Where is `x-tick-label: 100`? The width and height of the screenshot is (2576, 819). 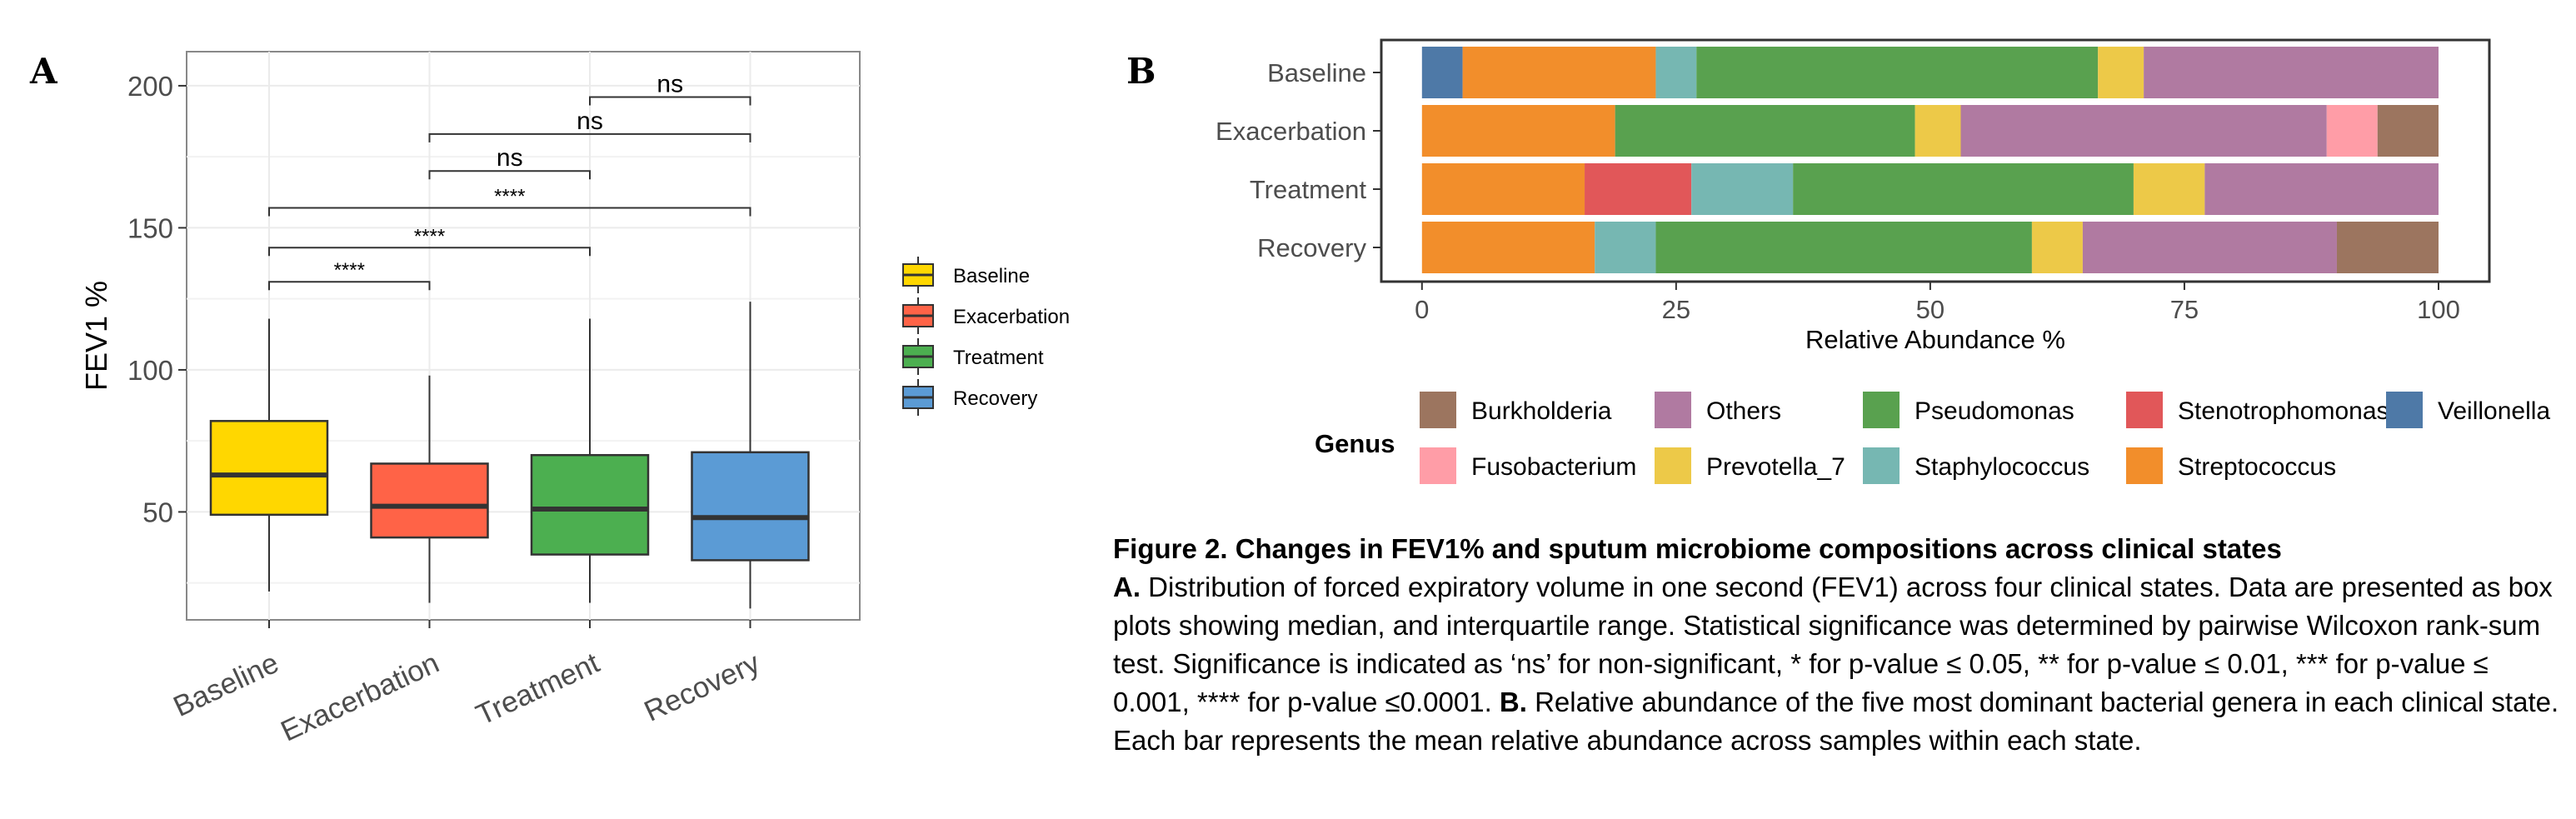
x-tick-label: 100 is located at coordinates (2438, 309).